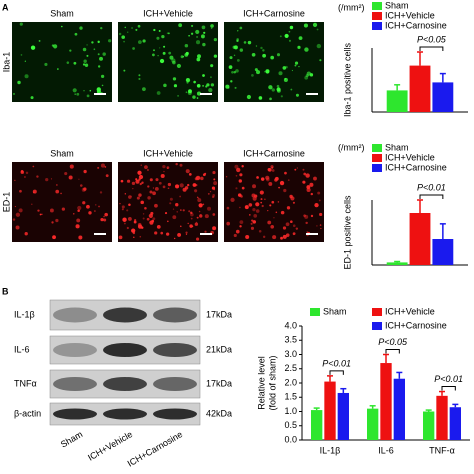 The image size is (474, 474). What do you see at coordinates (416, 25) in the screenshot?
I see `legend-label: ICH+Carnosine` at bounding box center [416, 25].